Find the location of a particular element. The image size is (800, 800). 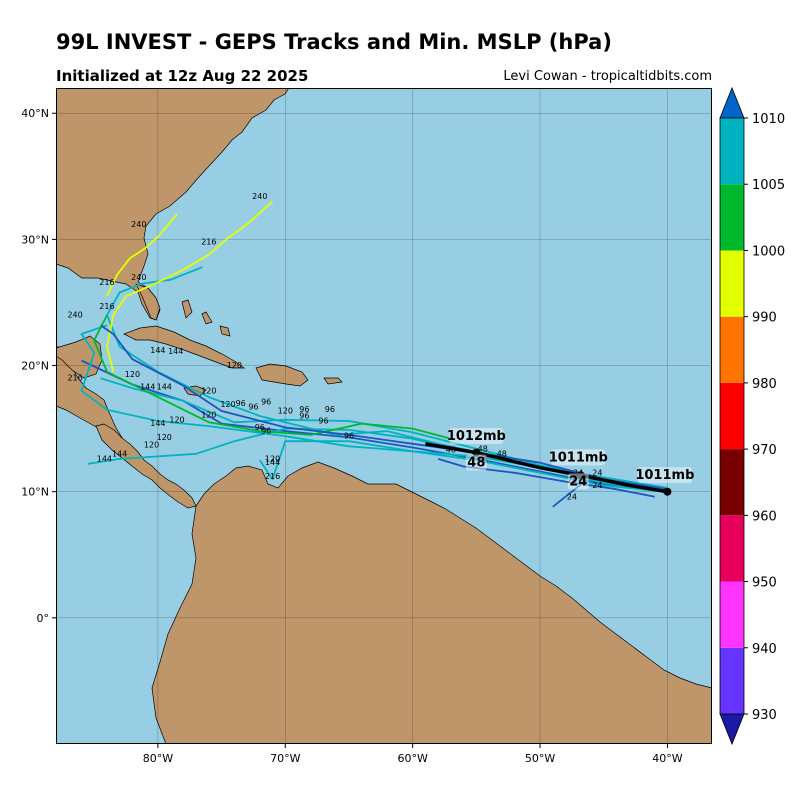

mean-hour-label: 48 is located at coordinates (476, 462).